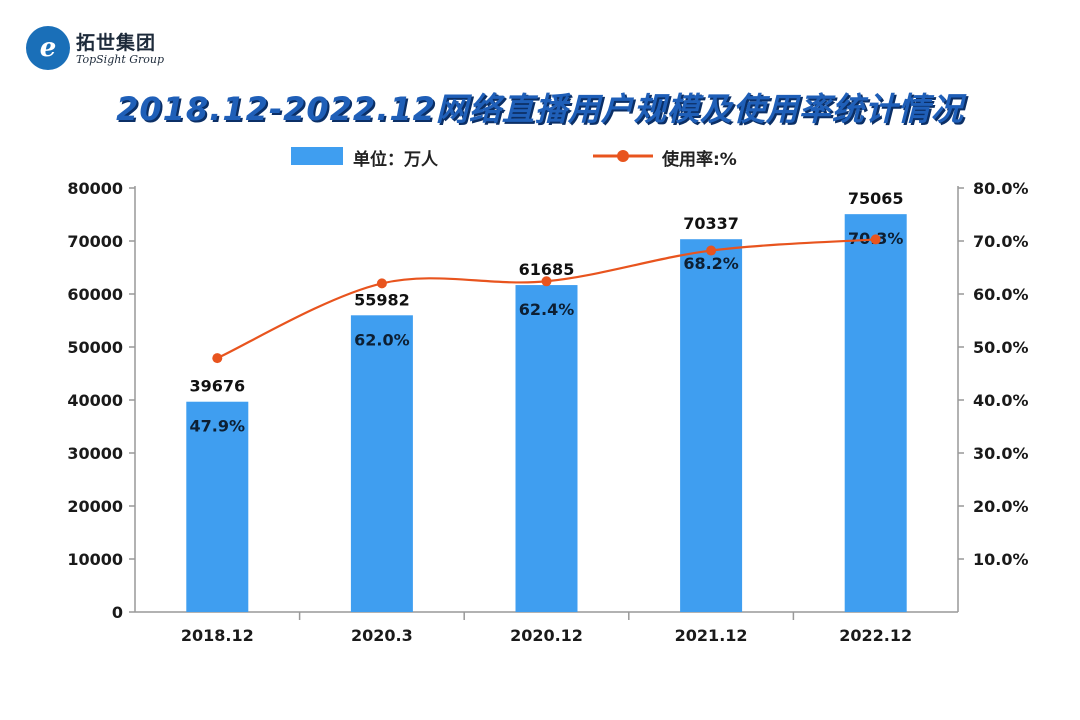 This screenshot has height=720, width=1080. I want to click on bar-value-label: 61685, so click(547, 269).